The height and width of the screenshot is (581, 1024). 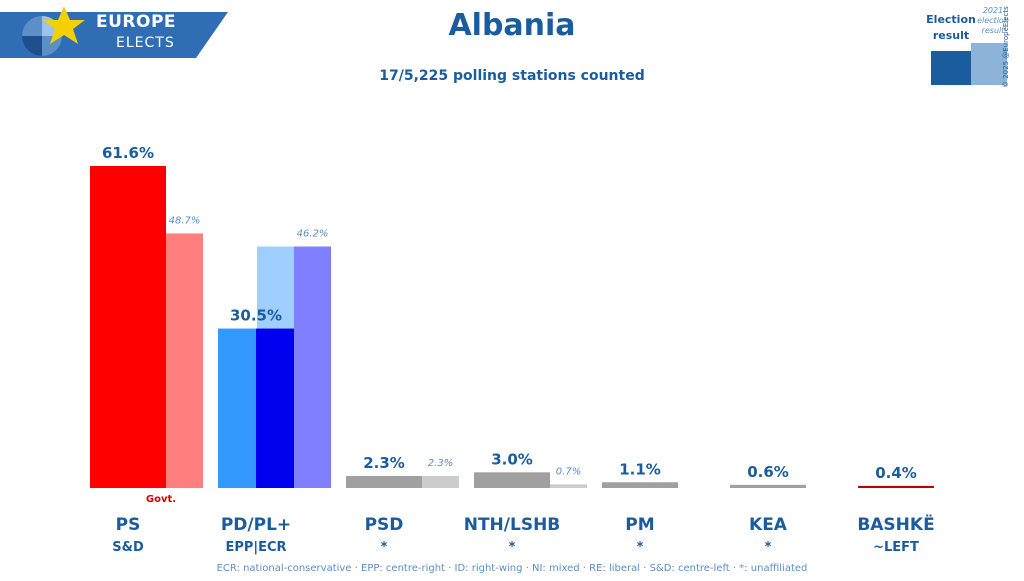 I want to click on party-affiliation-label: S&D, so click(x=128, y=547).